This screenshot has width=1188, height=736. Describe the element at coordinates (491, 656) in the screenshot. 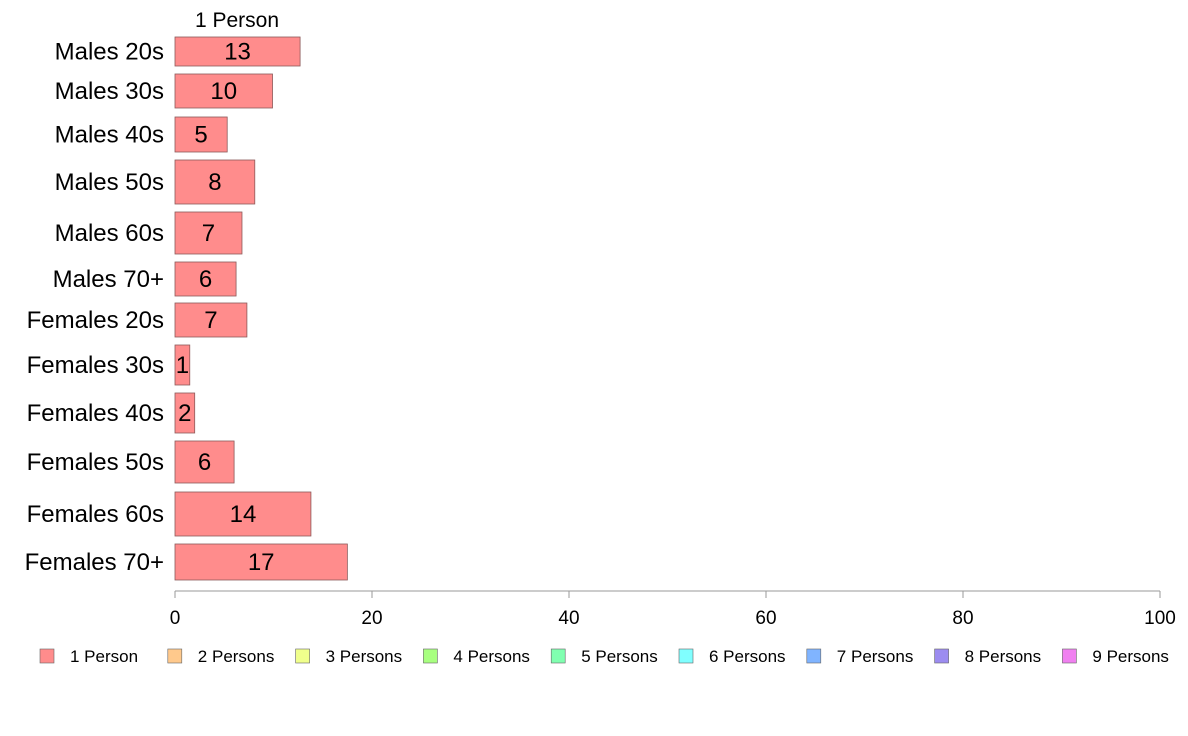

I see `legend-label: 4 Persons` at that location.